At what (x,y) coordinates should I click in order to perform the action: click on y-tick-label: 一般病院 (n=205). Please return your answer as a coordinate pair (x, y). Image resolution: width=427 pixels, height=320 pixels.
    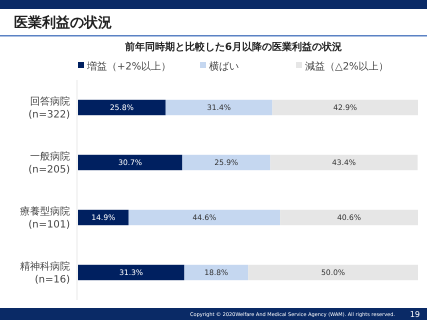
    Looking at the image, I should click on (49, 163).